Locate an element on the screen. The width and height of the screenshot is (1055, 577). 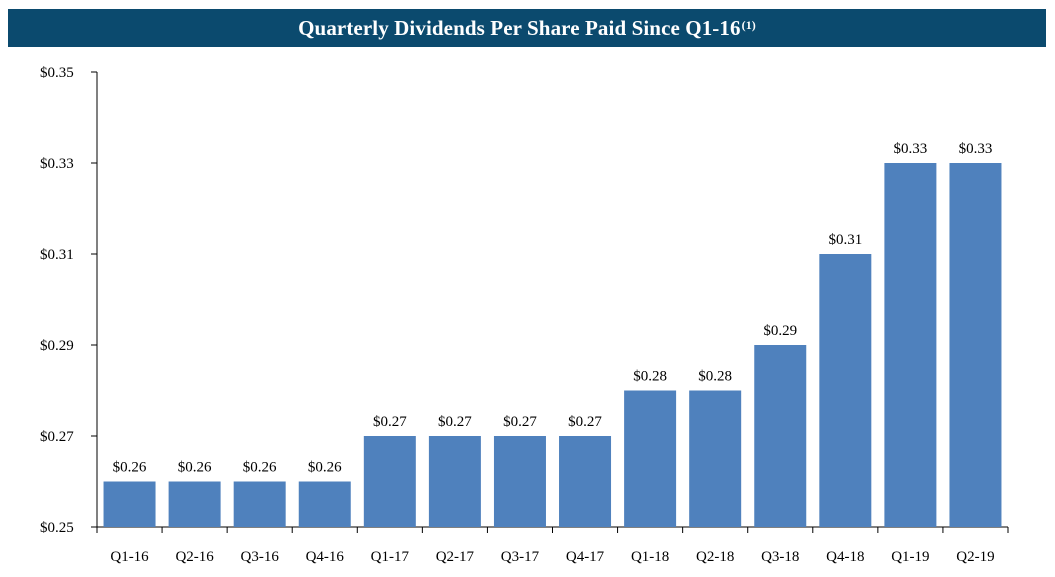
x-tick-label: Q3-16 is located at coordinates (260, 557).